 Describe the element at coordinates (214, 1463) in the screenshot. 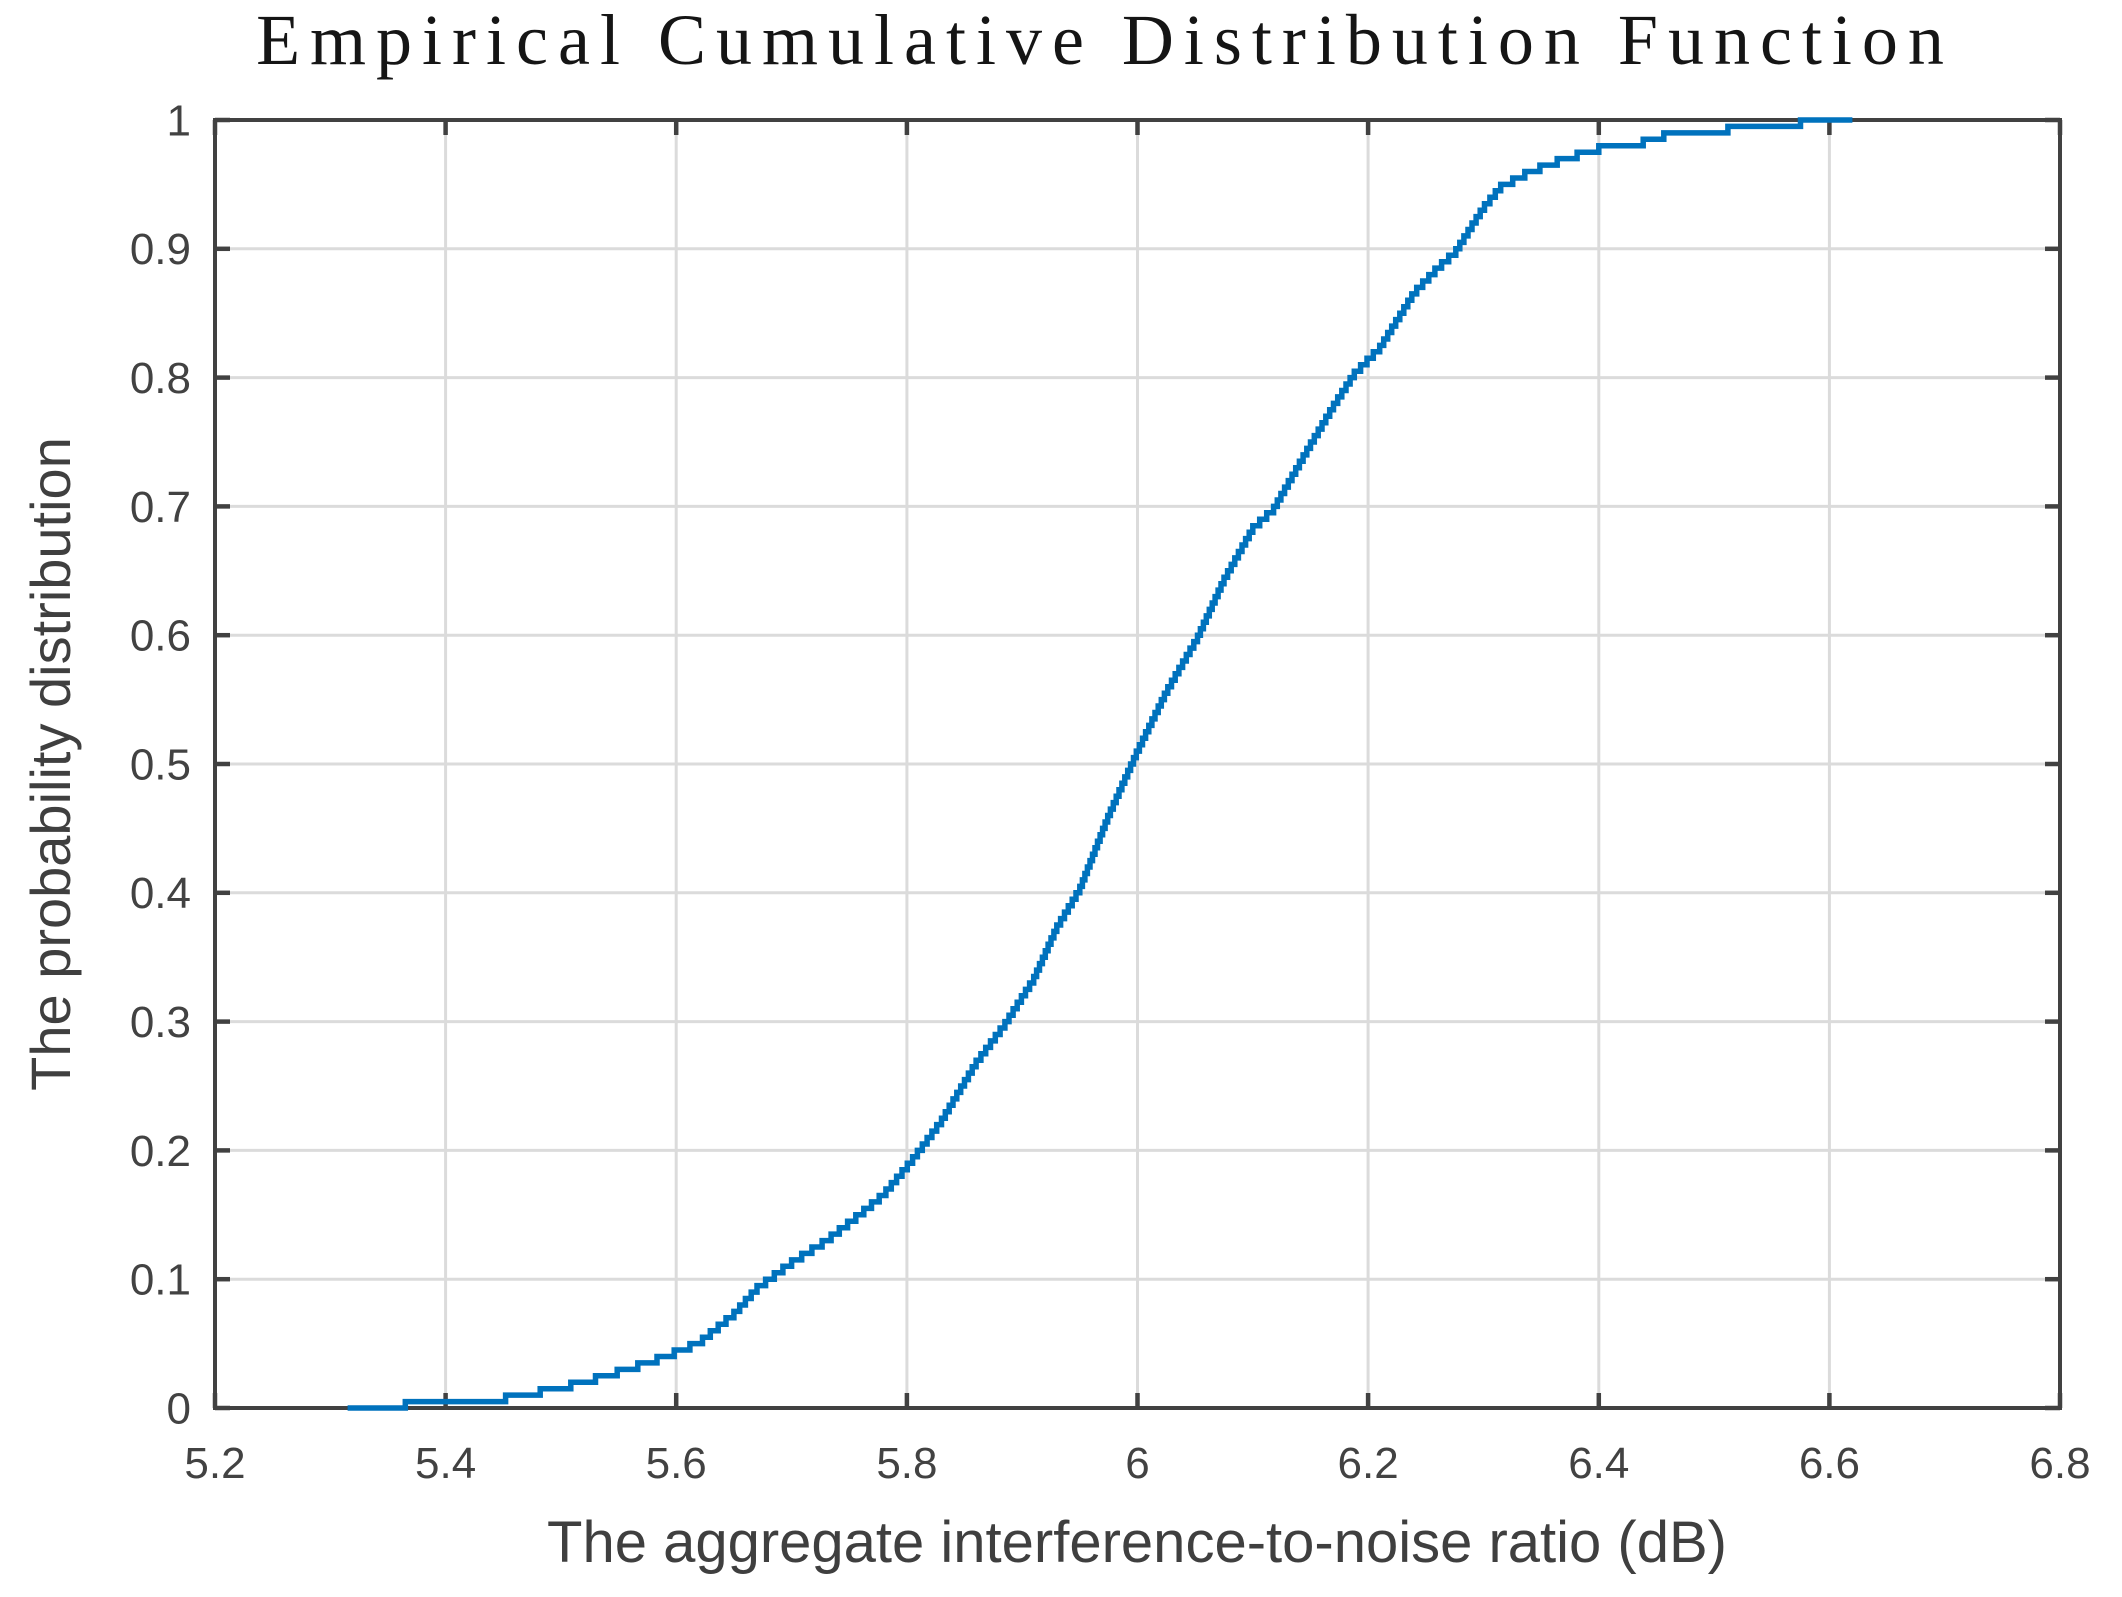

I see `svg-text: 5.2` at that location.